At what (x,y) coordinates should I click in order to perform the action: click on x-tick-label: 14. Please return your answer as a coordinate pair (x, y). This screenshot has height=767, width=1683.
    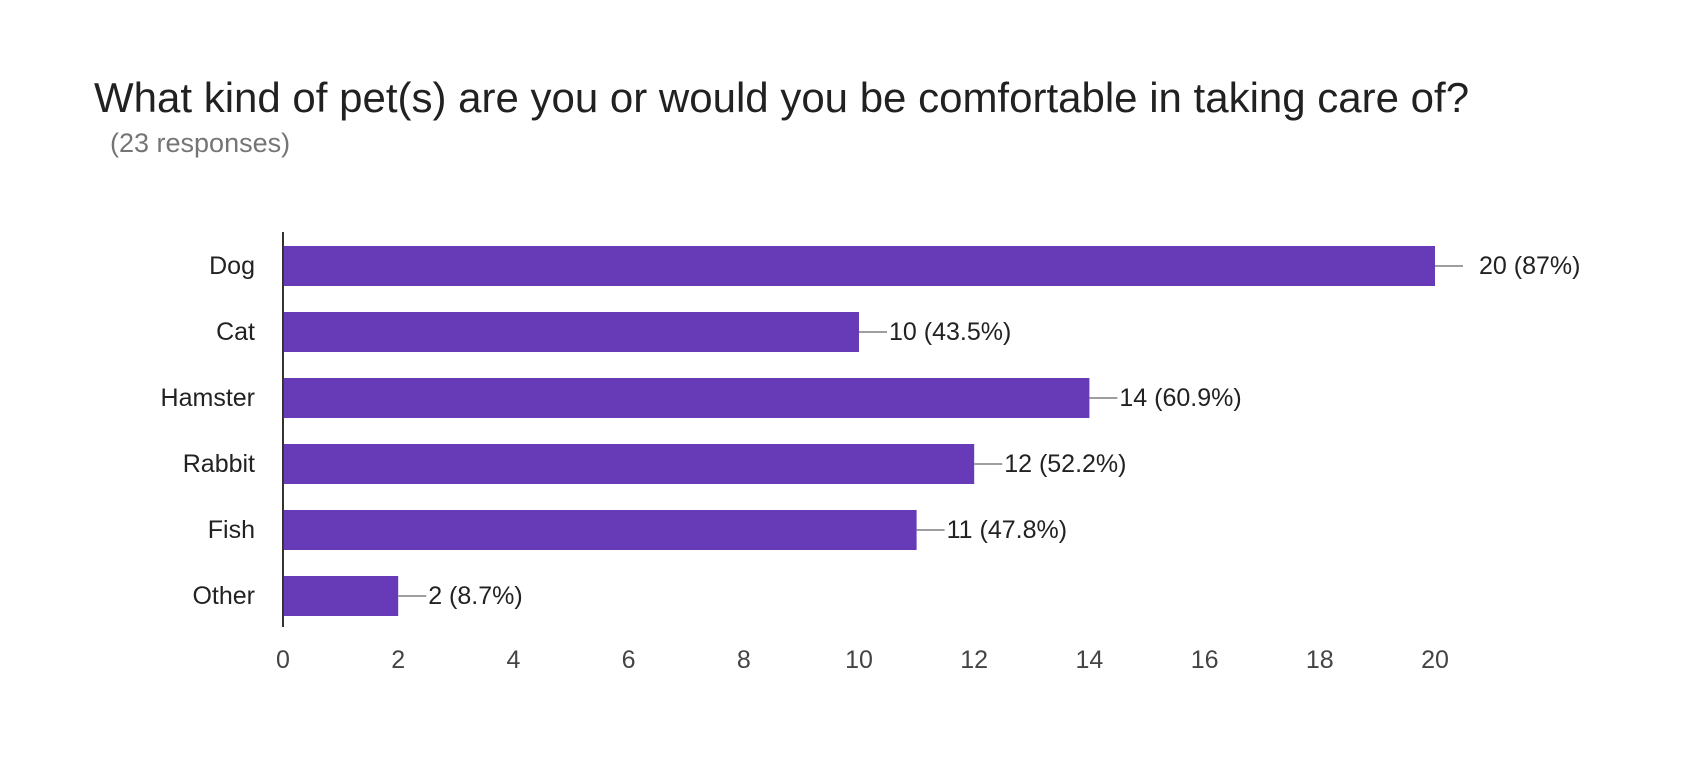
    Looking at the image, I should click on (1089, 660).